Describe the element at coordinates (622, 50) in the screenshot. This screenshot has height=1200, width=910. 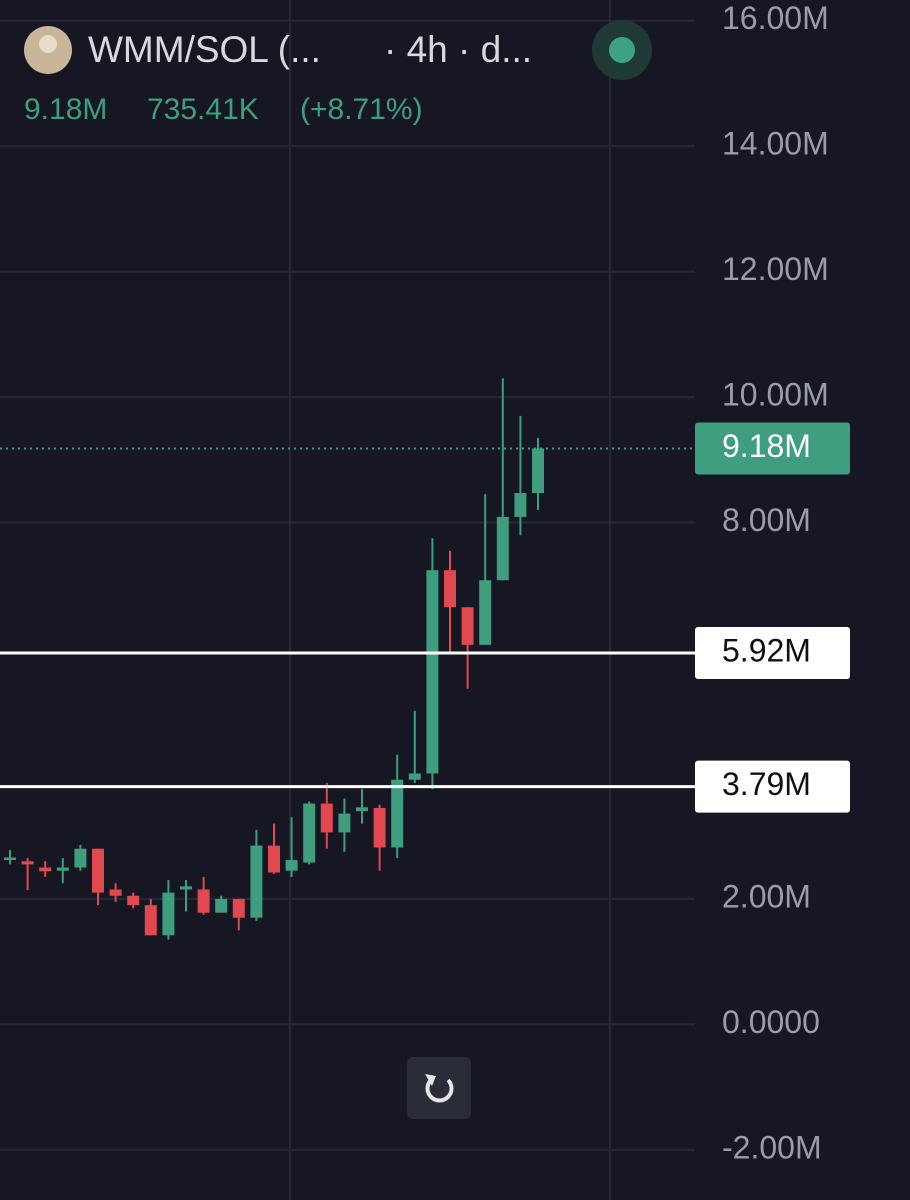
I see `status-dot` at that location.